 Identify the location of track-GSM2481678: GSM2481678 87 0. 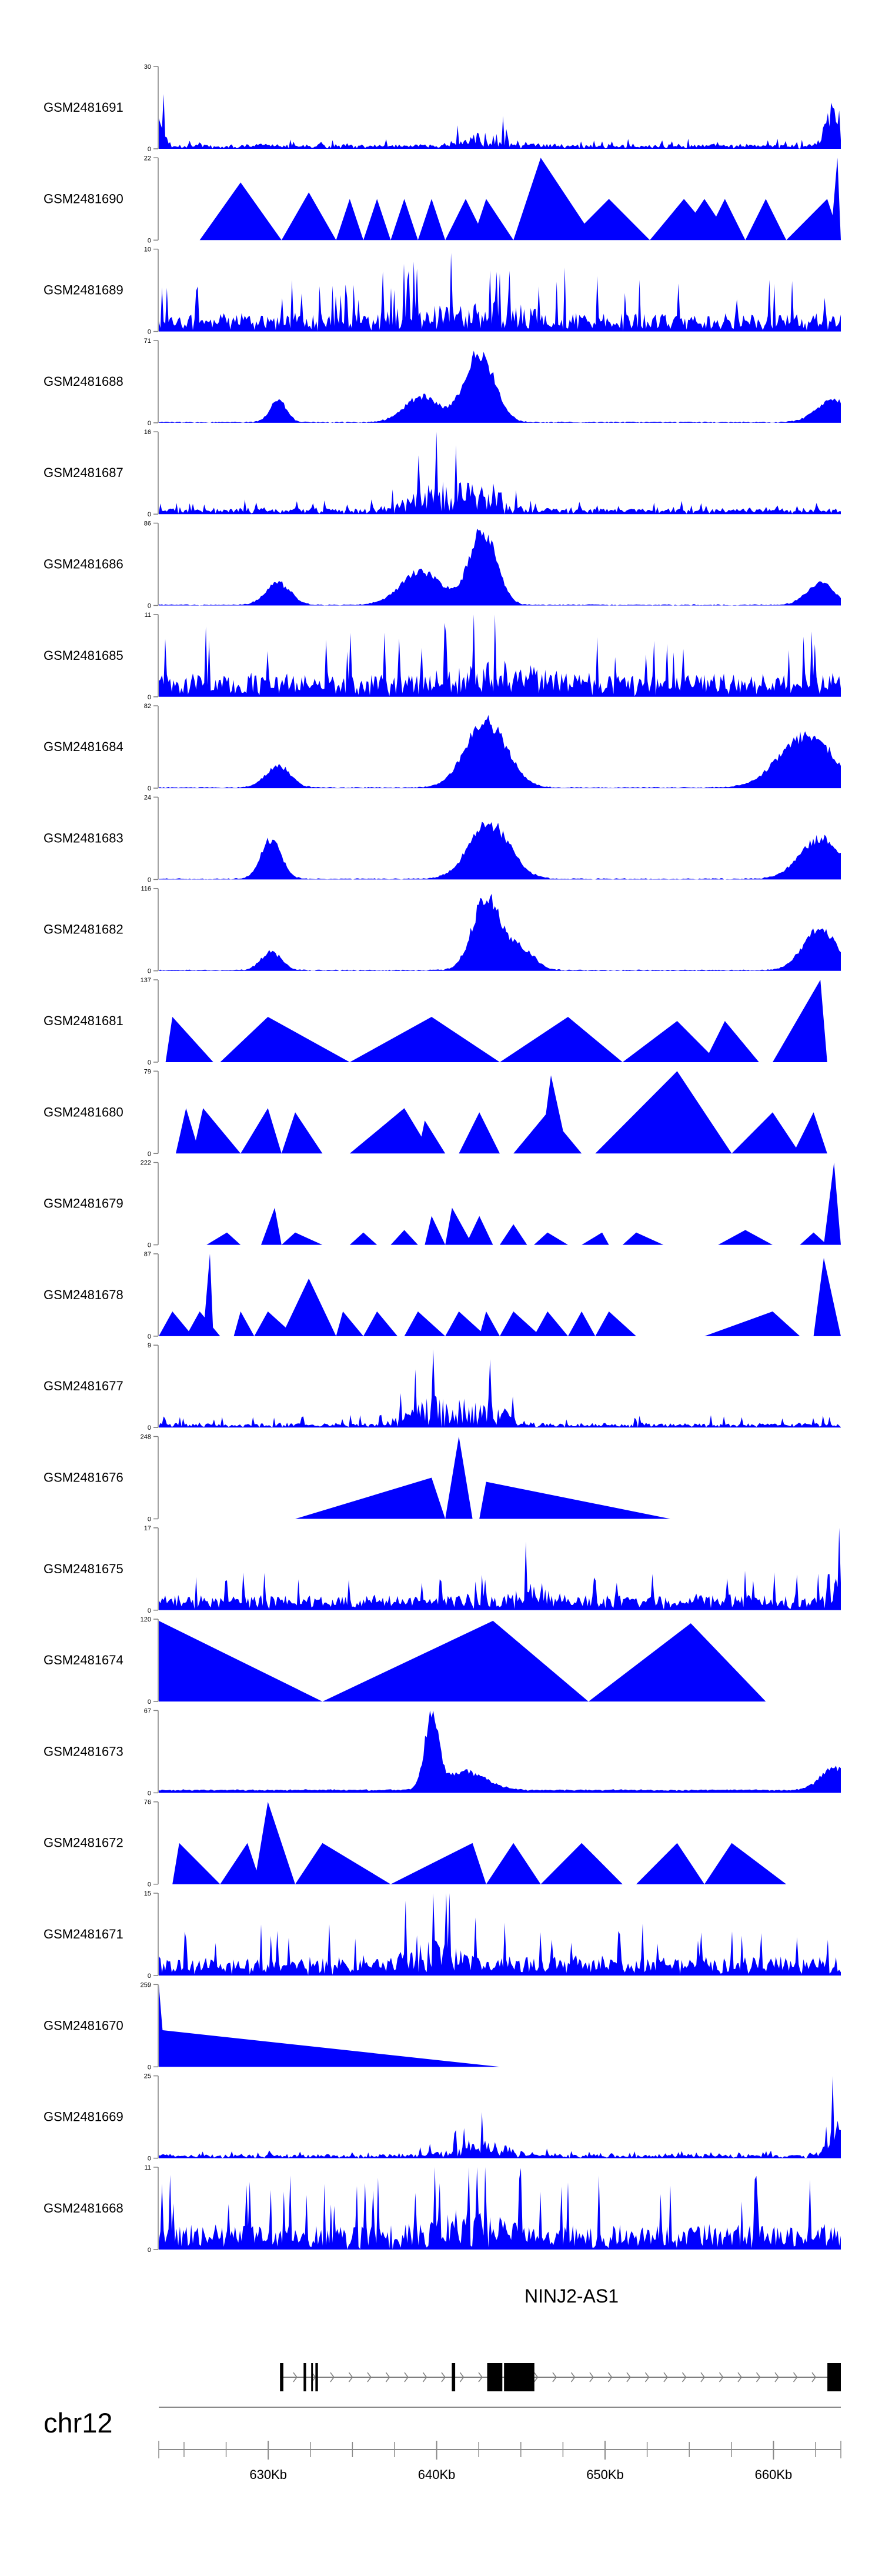
(442, 1295).